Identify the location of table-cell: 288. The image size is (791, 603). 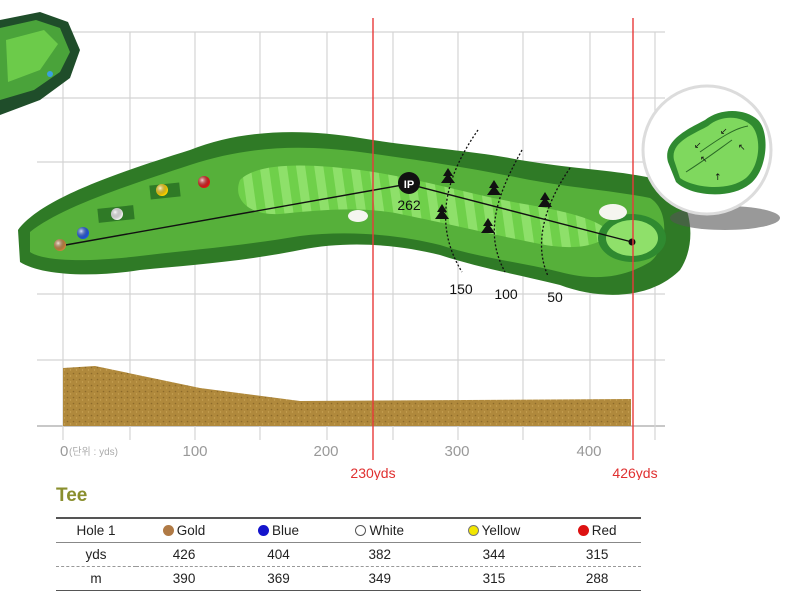
(597, 578).